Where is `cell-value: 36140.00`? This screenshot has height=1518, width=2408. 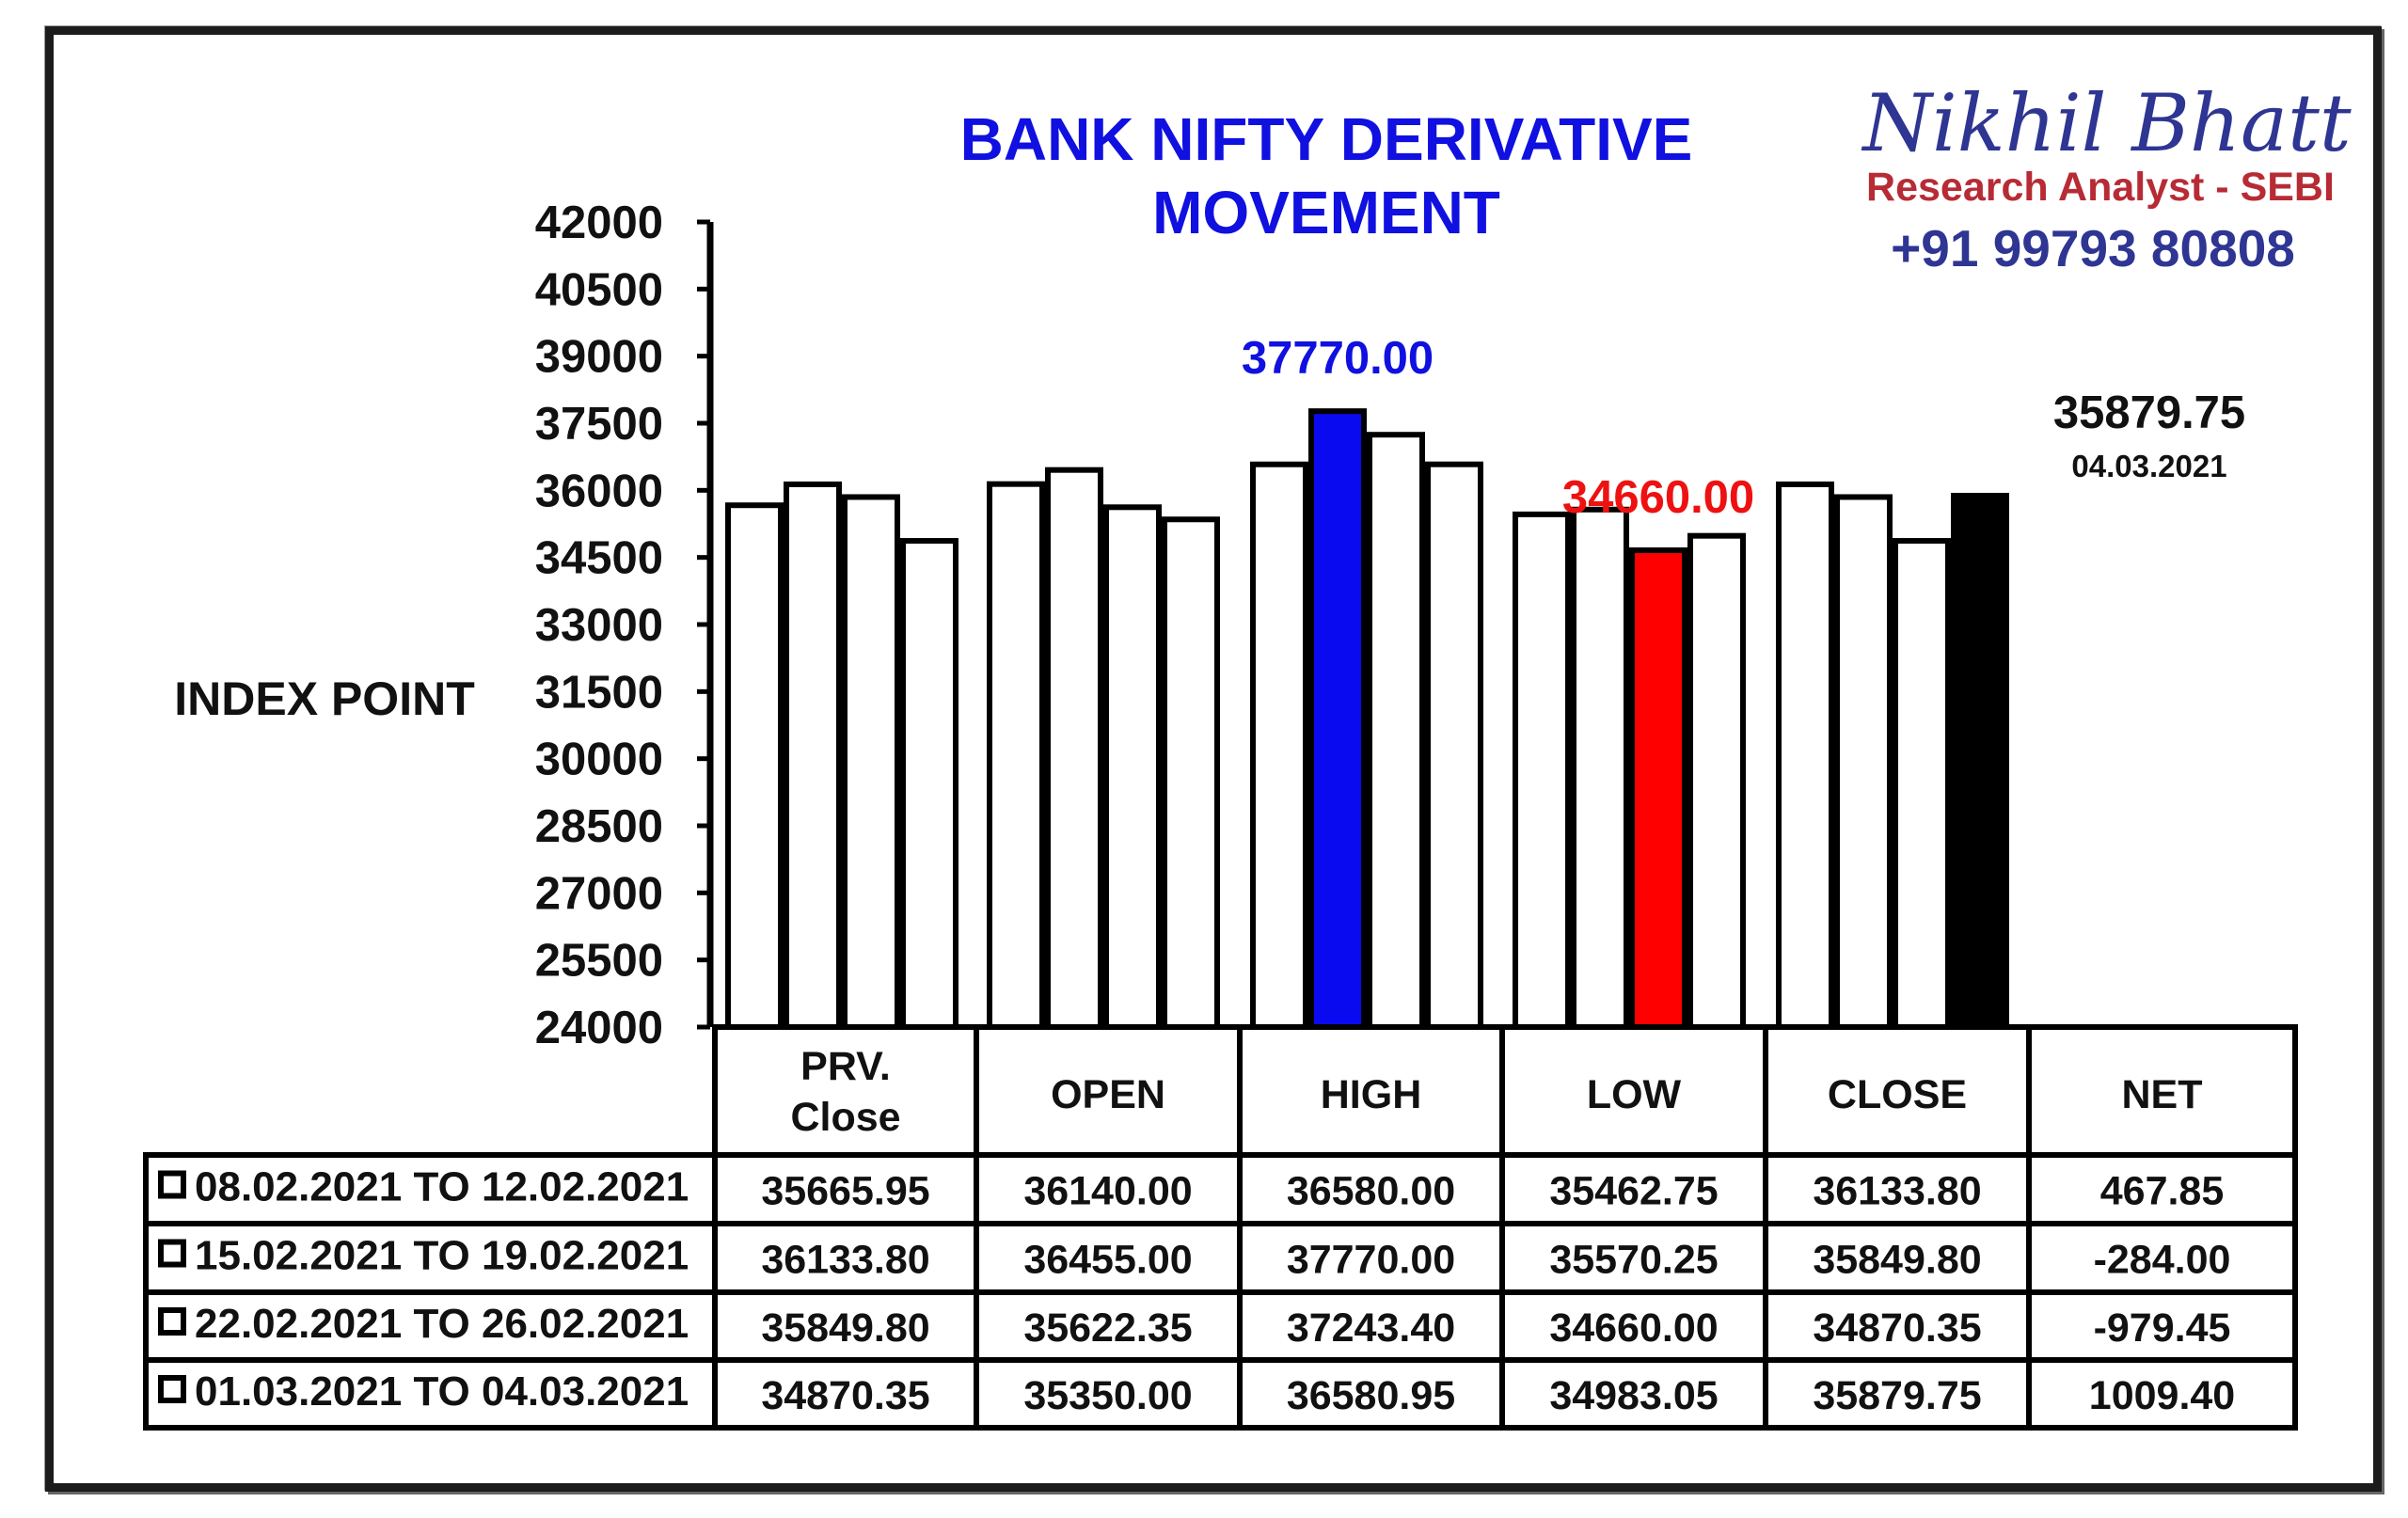 cell-value: 36140.00 is located at coordinates (1108, 1191).